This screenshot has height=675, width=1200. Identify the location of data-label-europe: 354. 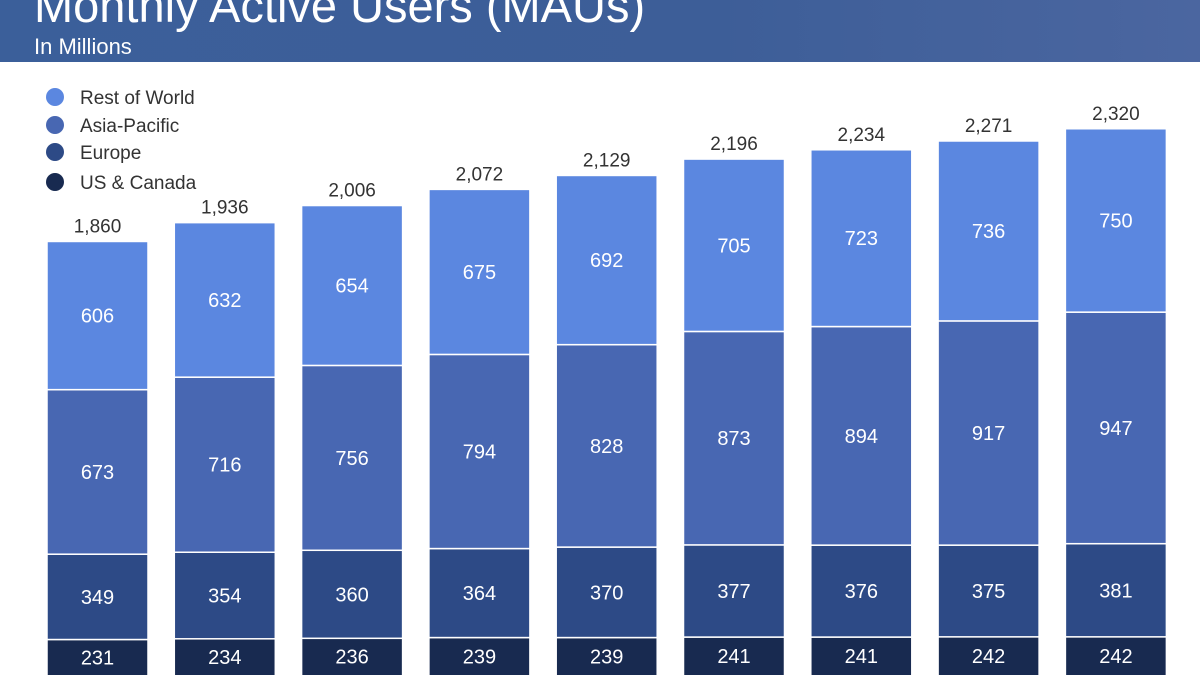
(224, 597).